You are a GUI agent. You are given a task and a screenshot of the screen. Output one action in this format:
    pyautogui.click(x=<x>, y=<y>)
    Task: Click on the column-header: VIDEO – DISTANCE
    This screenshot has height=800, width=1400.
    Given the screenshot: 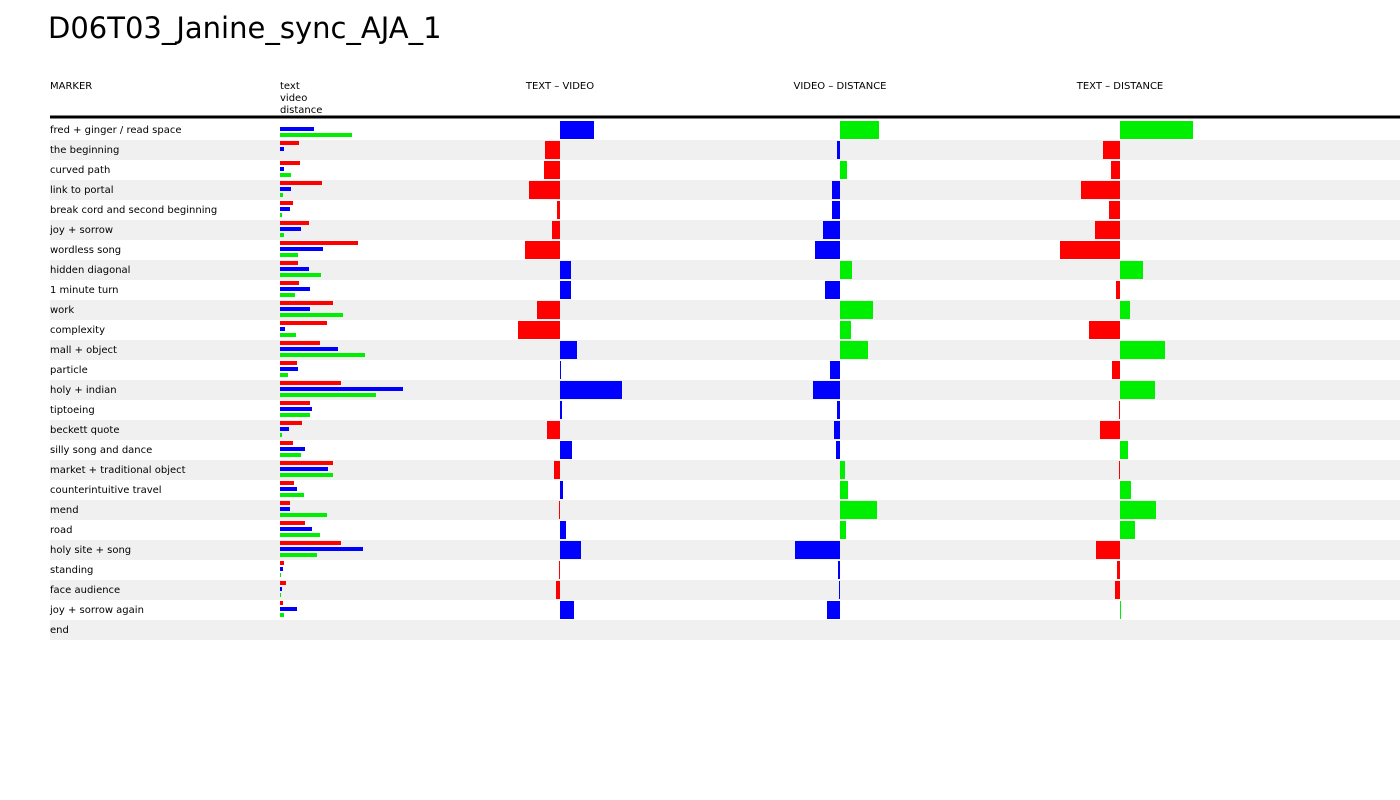 What is the action you would take?
    pyautogui.click(x=840, y=86)
    